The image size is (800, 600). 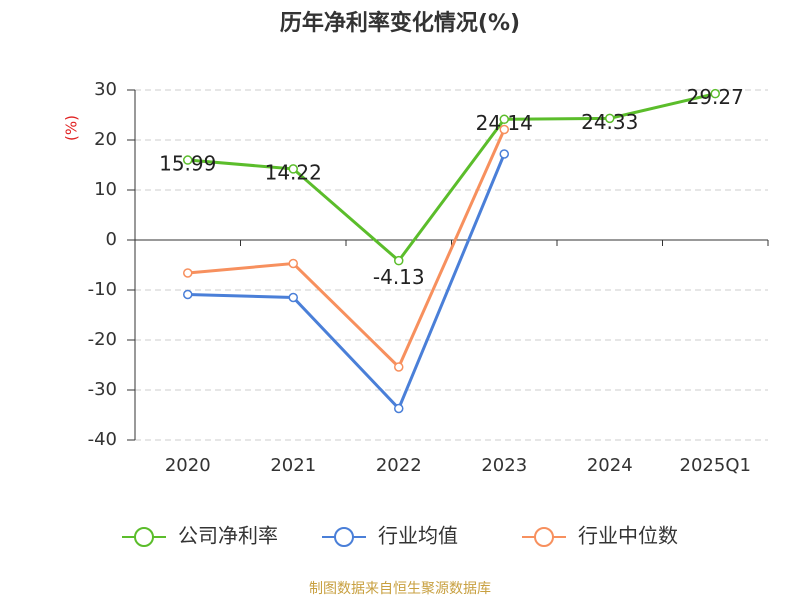 I want to click on x-tick-label: 2023, so click(x=504, y=465).